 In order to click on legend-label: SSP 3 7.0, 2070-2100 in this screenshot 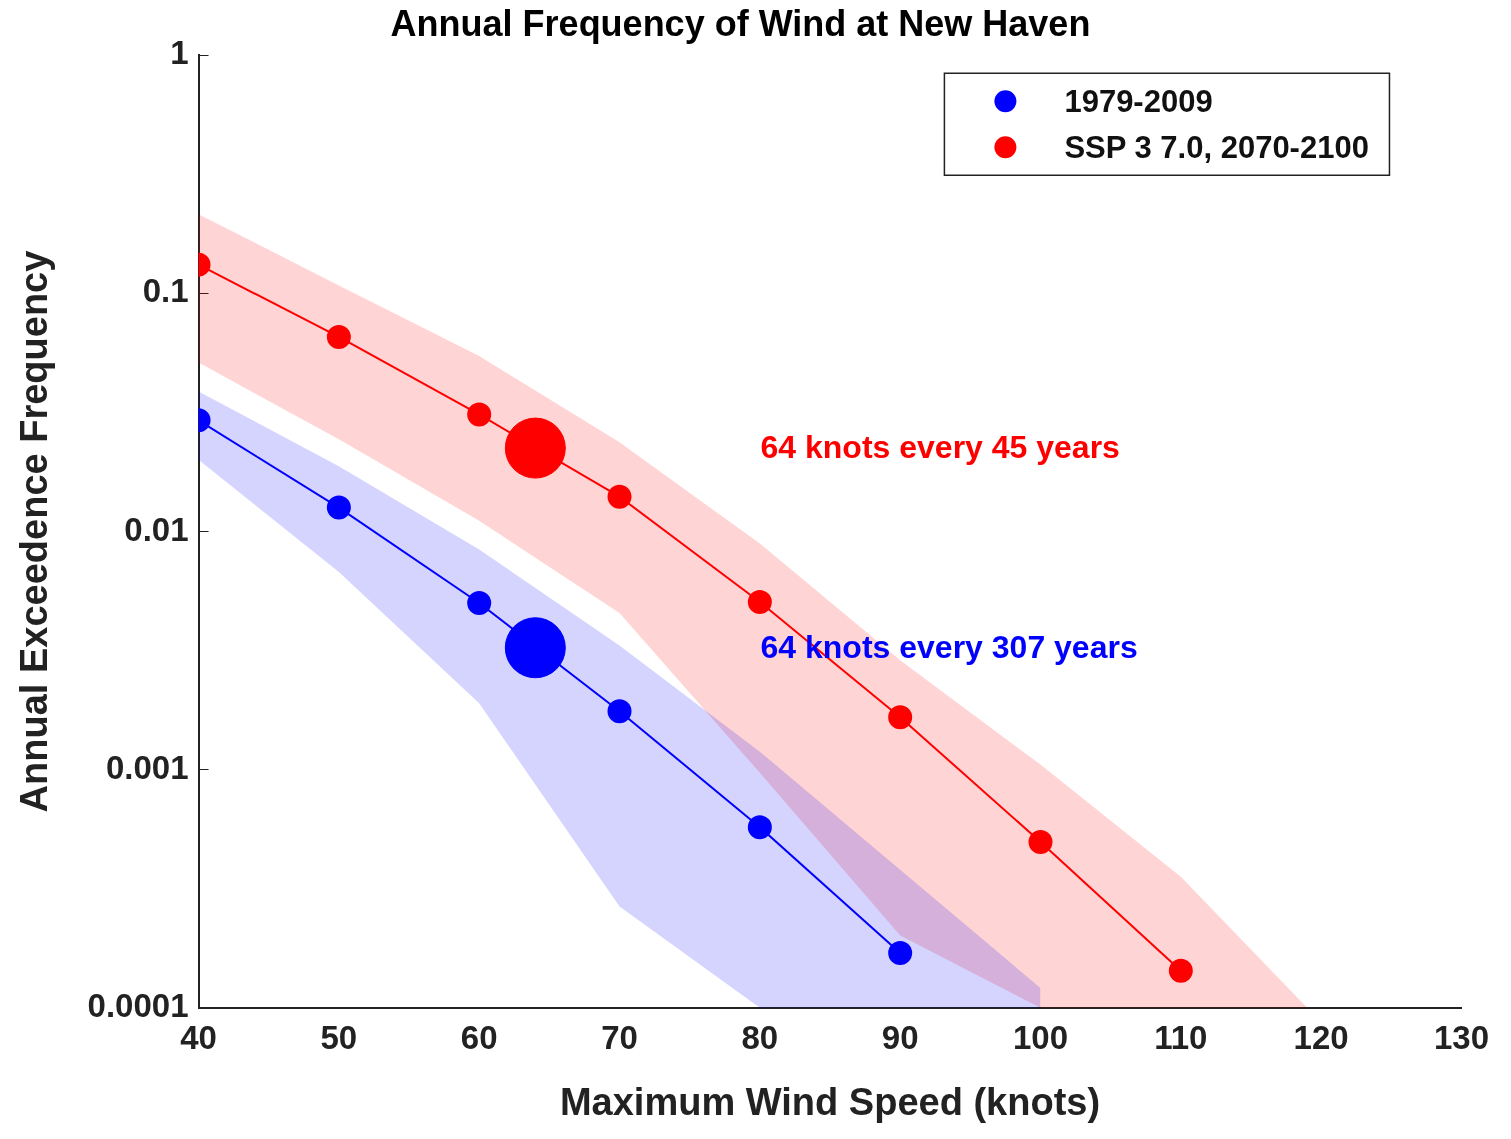, I will do `click(1216, 147)`.